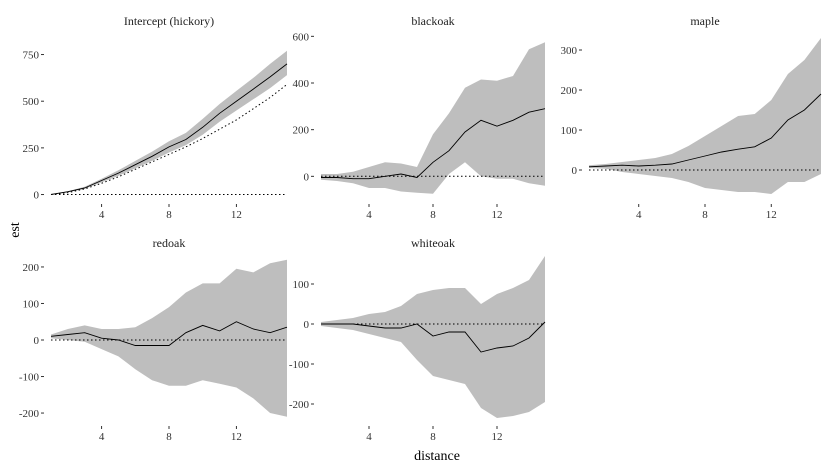 This screenshot has width=829, height=470. I want to click on y-tick-label: 400, so click(301, 84).